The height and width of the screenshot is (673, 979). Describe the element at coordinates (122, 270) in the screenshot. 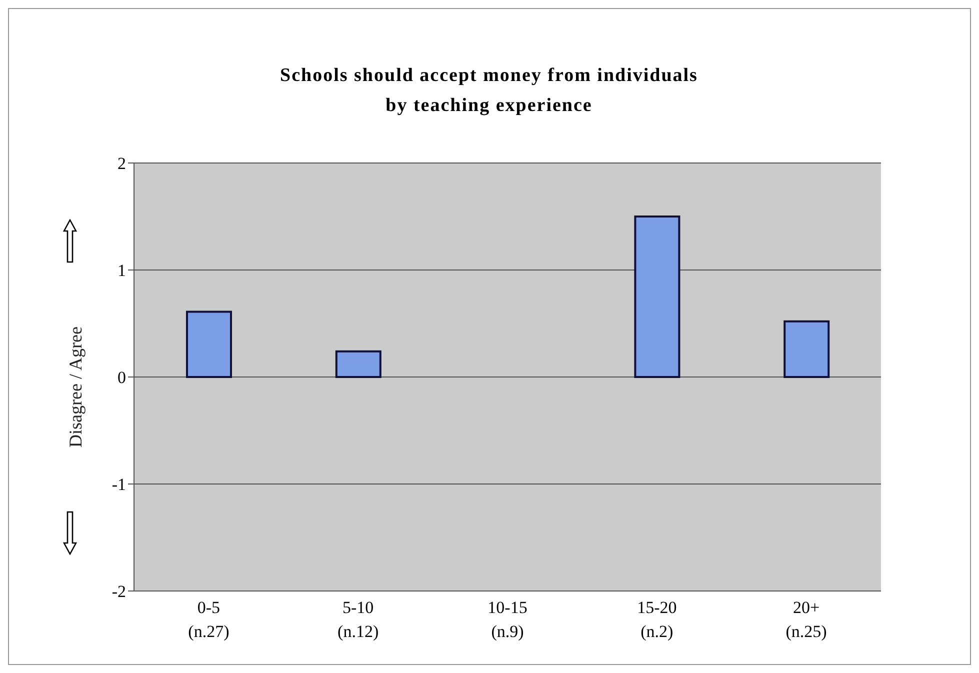

I see `y-tick-label: 1` at that location.